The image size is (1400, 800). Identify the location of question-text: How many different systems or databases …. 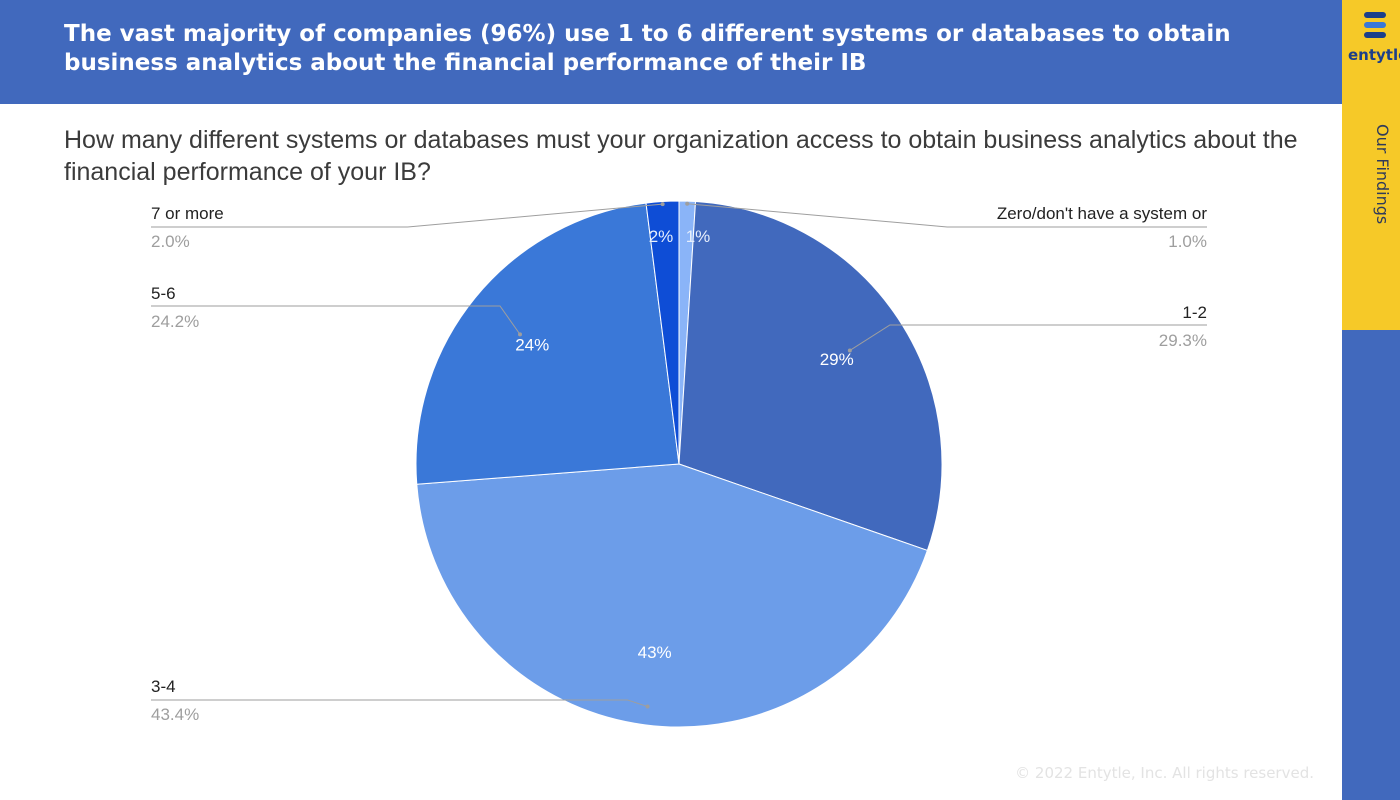
(681, 156).